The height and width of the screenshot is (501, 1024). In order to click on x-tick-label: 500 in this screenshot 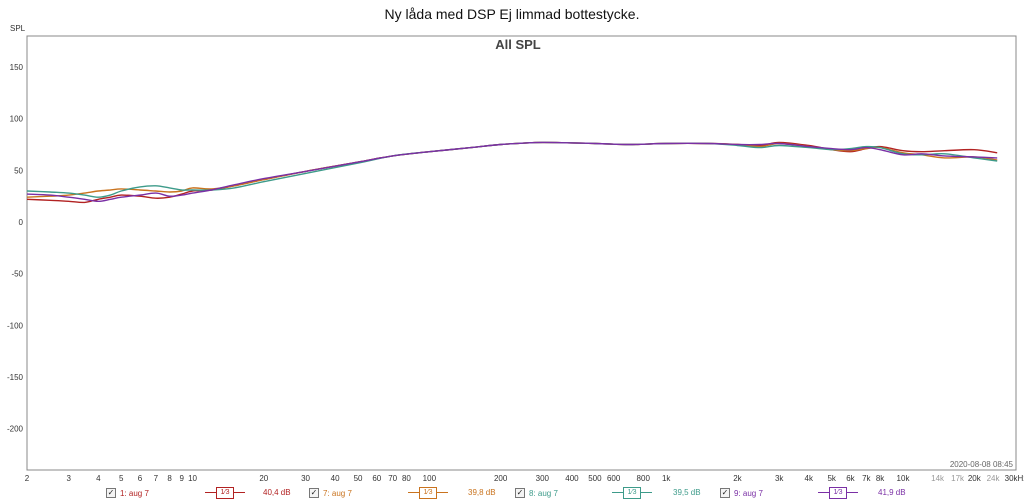, I will do `click(595, 478)`.